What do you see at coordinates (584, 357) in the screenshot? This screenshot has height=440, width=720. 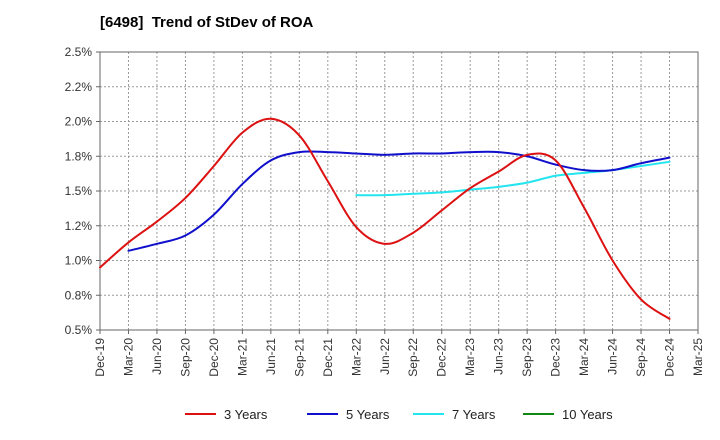 I see `x-tick-label: Mar-24` at bounding box center [584, 357].